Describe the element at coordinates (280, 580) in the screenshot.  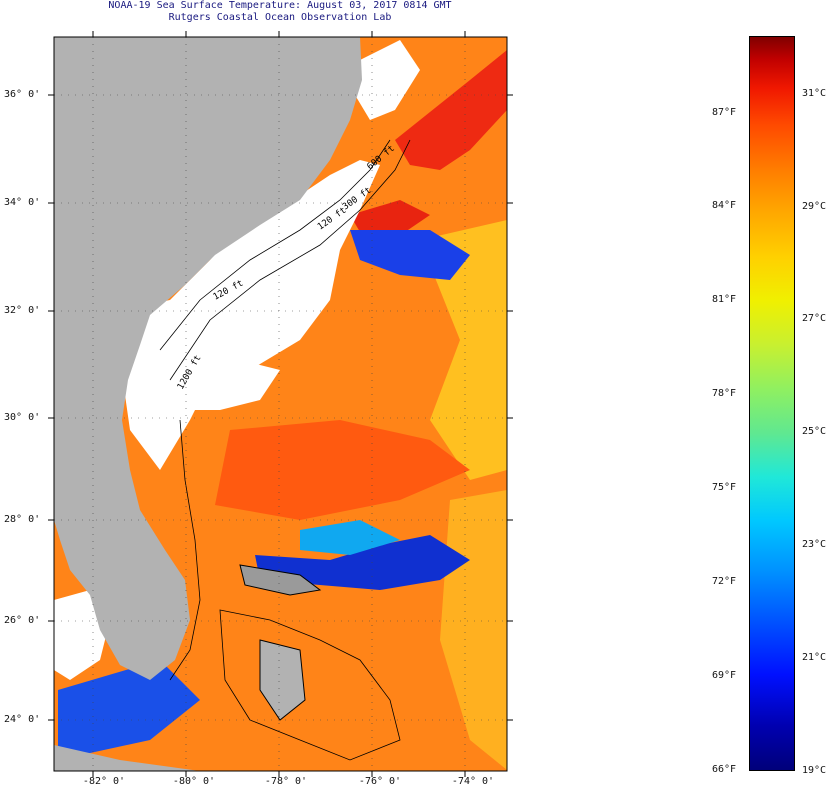
I see `bahamas-grand` at that location.